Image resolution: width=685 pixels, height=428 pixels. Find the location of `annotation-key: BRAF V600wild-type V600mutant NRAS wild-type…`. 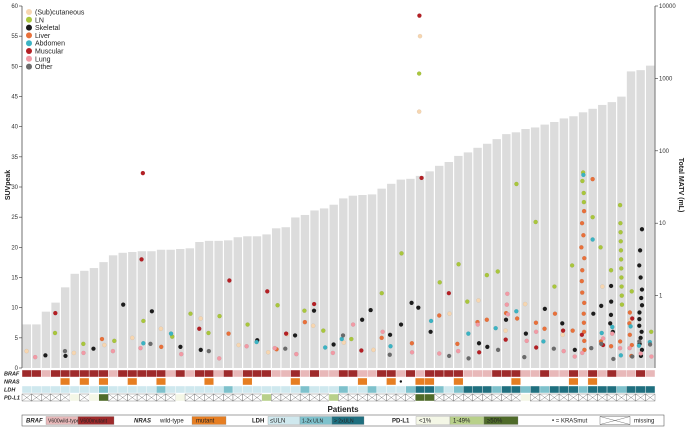

annotation-key: BRAF V600wild-type V600mutant NRAS wild-type… is located at coordinates (343, 420).